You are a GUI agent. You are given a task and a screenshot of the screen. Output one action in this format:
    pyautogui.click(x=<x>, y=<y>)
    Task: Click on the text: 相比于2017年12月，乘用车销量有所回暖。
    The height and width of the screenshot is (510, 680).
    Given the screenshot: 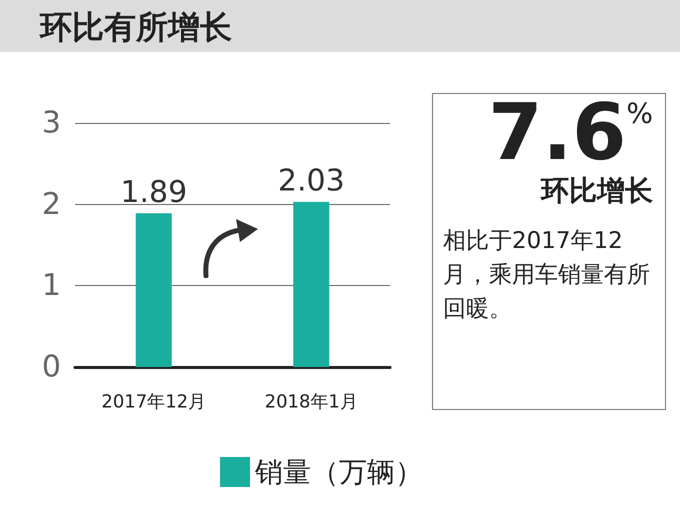 What is the action you would take?
    pyautogui.click(x=547, y=275)
    